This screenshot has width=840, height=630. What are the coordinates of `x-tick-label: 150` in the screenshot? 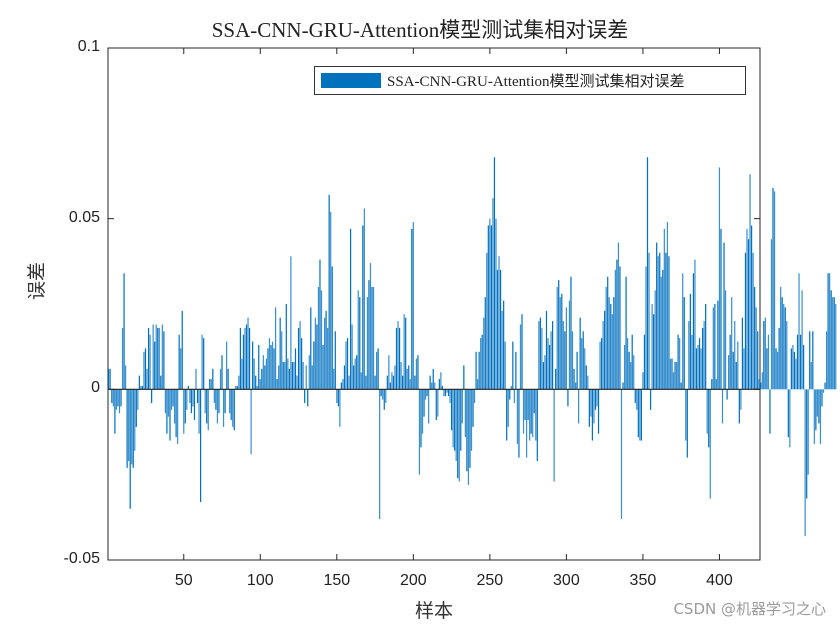 It's located at (337, 580).